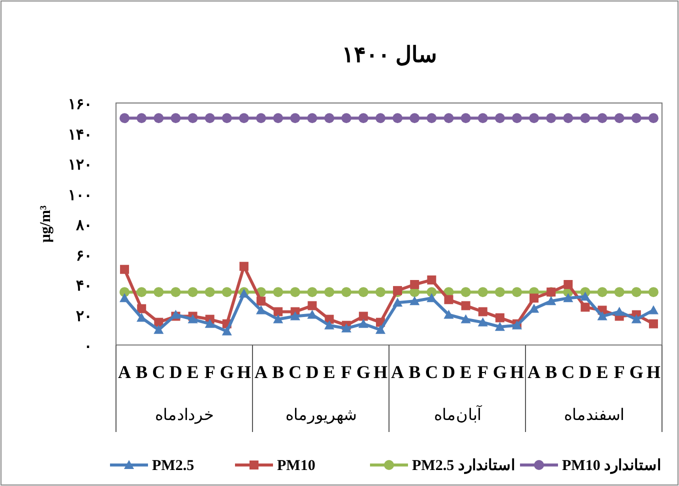  Describe the element at coordinates (84, 256) in the screenshot. I see `y-tick-label: ۶۰` at that location.